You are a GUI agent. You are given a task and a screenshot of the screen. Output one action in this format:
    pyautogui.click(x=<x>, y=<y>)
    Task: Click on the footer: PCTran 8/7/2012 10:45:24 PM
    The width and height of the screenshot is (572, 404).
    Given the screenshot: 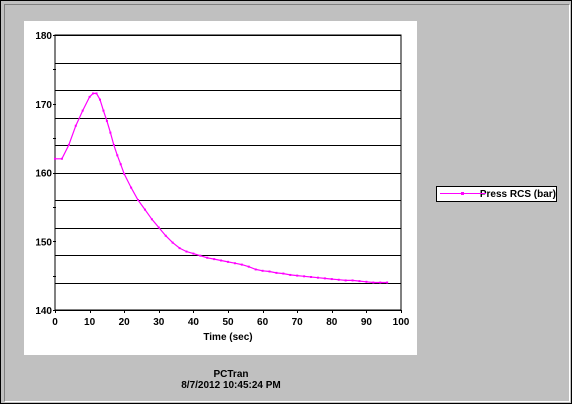 What is the action you would take?
    pyautogui.click(x=231, y=380)
    